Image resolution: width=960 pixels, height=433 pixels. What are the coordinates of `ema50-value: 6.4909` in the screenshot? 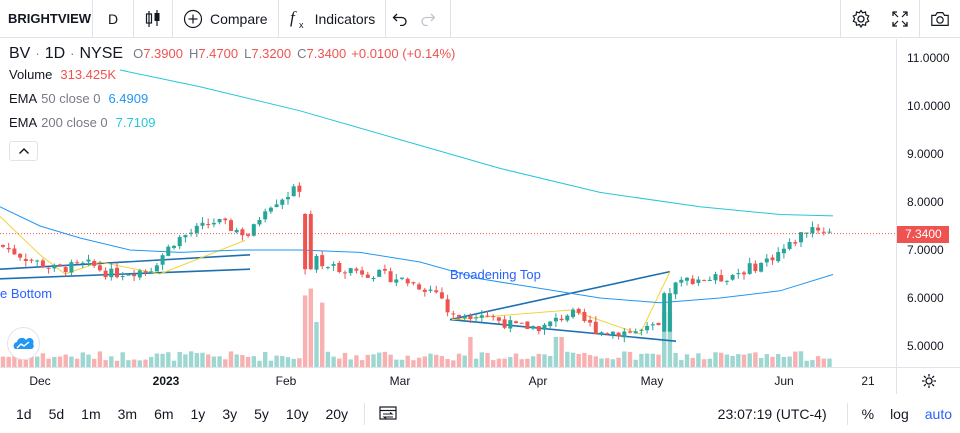 It's located at (128, 98).